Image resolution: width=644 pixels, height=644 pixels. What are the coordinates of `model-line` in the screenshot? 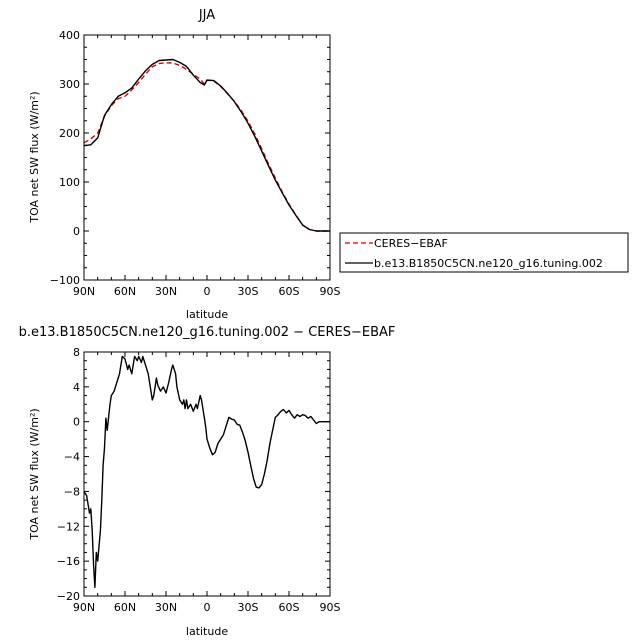 It's located at (206, 145).